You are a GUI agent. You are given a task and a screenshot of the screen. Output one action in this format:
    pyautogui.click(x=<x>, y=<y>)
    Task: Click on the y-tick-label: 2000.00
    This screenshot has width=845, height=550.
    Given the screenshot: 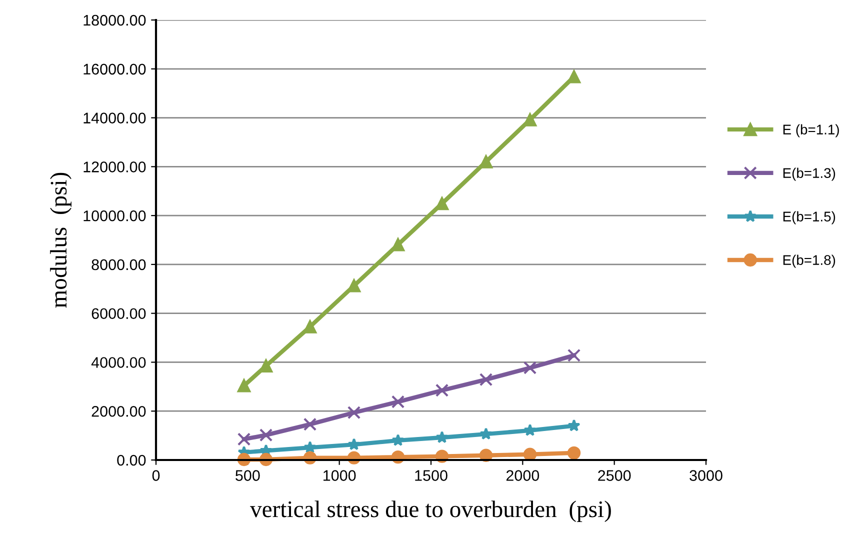 What is the action you would take?
    pyautogui.click(x=119, y=411)
    